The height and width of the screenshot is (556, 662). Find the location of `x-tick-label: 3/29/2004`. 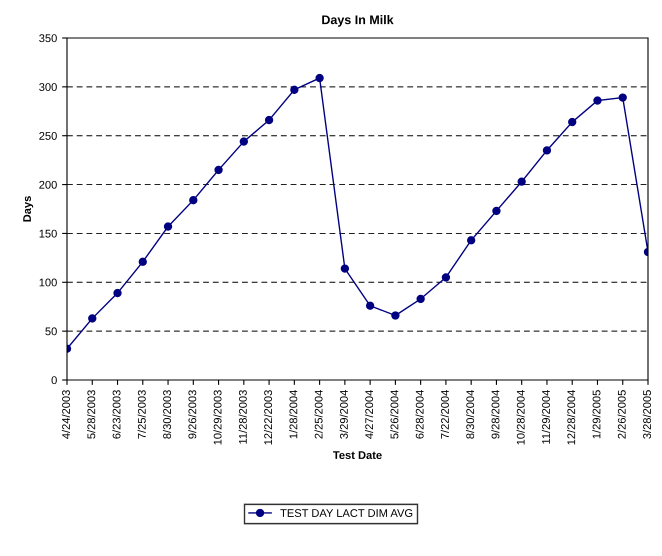

x-tick-label: 3/29/2004 is located at coordinates (344, 414).